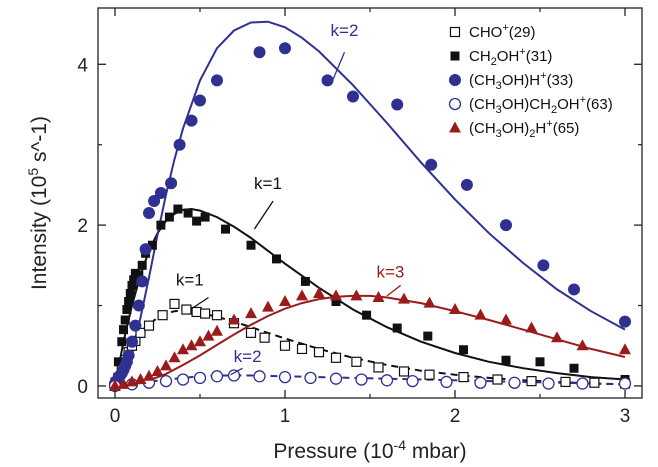 The width and height of the screenshot is (658, 467). I want to click on x-tick-label: 2, so click(455, 416).